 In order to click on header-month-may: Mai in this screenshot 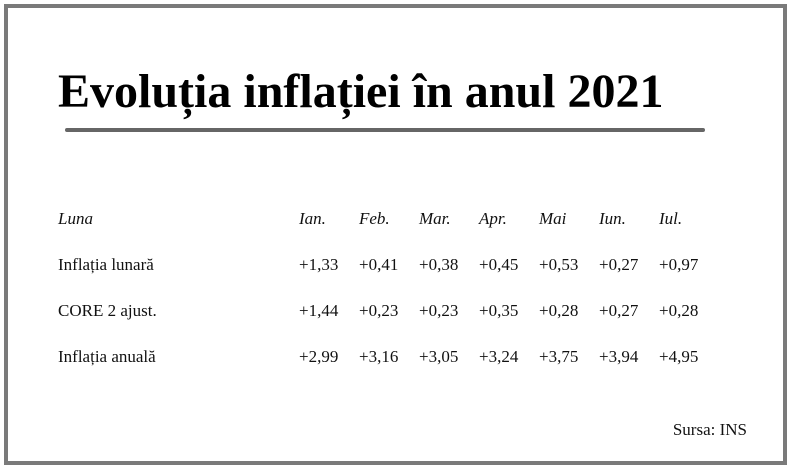, I will do `click(553, 218)`.